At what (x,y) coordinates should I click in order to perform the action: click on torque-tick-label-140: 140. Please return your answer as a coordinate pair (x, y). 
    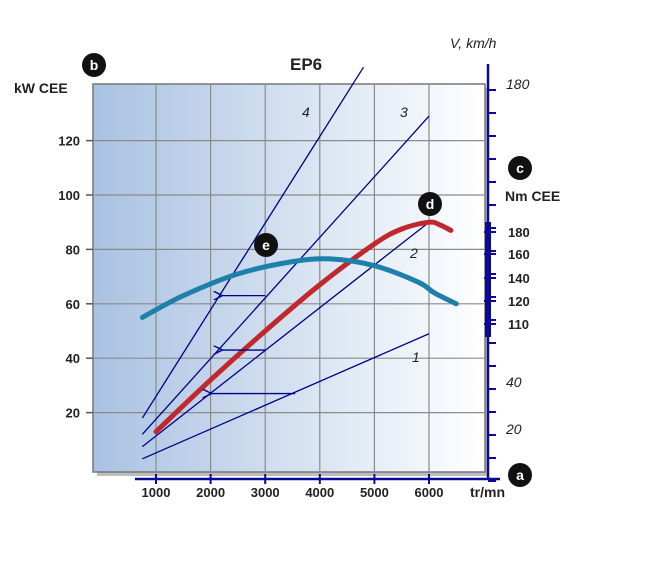
    Looking at the image, I should click on (519, 278).